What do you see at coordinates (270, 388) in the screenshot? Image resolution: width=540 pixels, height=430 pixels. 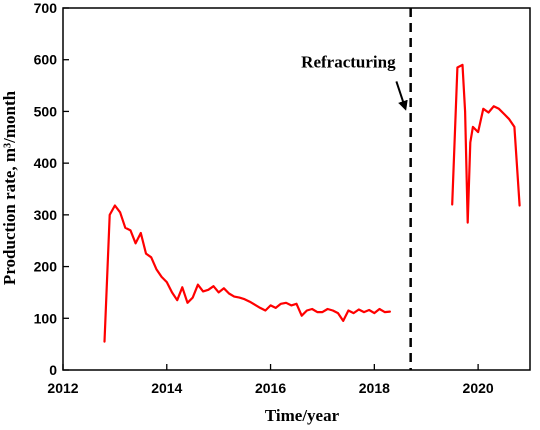 I see `x-tick-label: 2016` at bounding box center [270, 388].